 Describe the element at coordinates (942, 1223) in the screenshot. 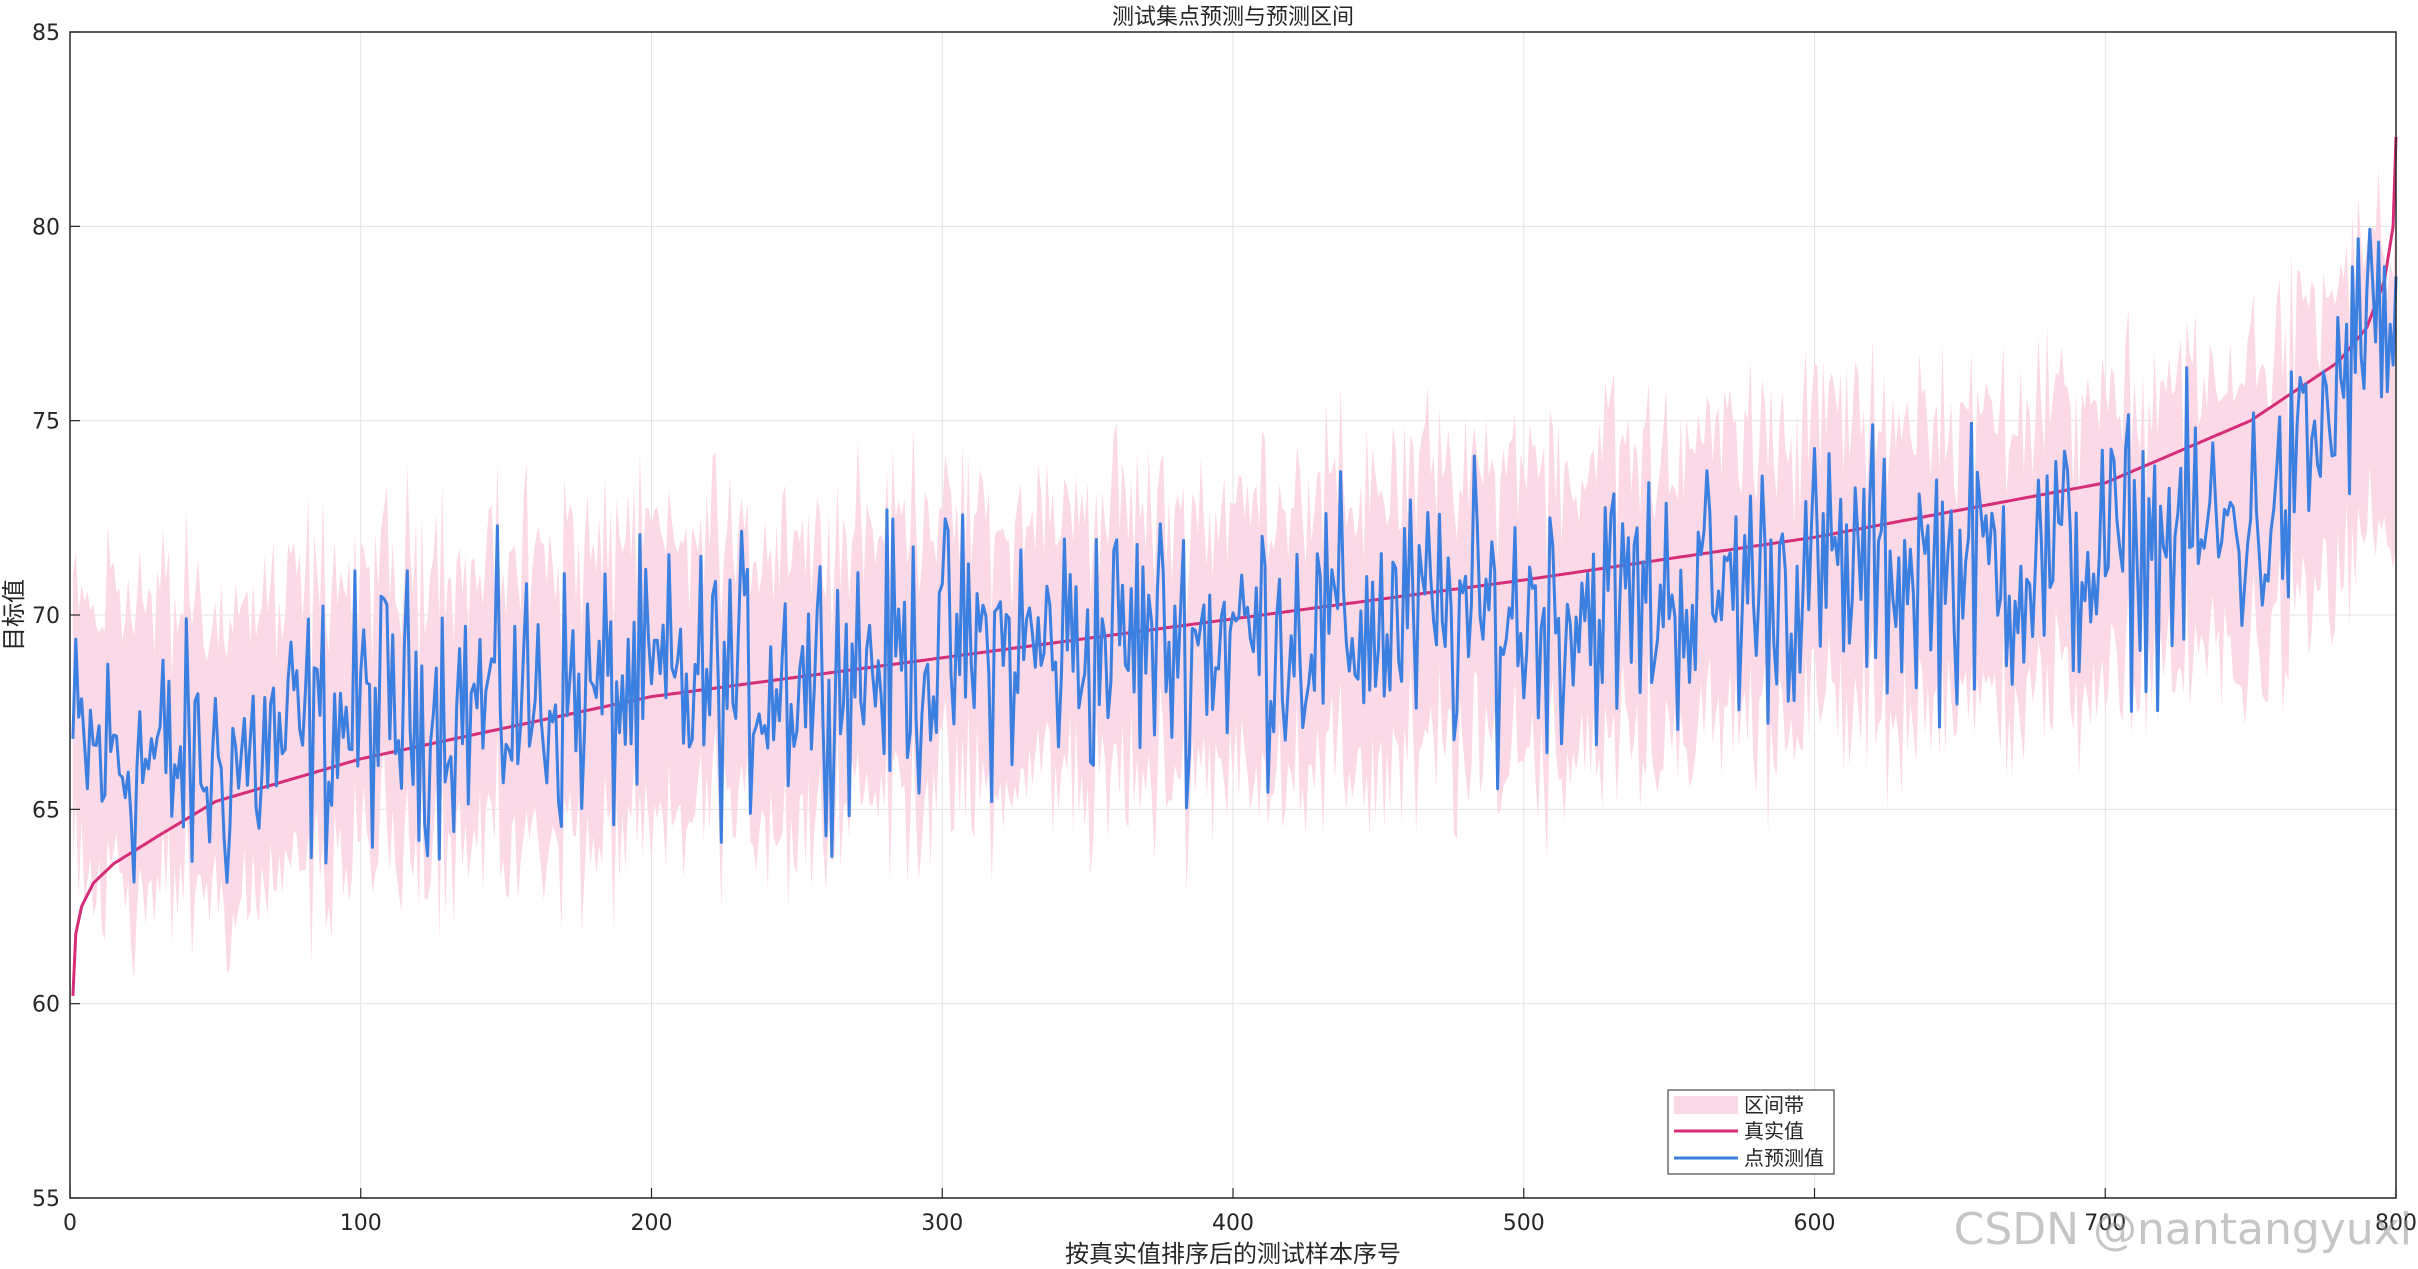

I see `x-tick-label: 300` at that location.